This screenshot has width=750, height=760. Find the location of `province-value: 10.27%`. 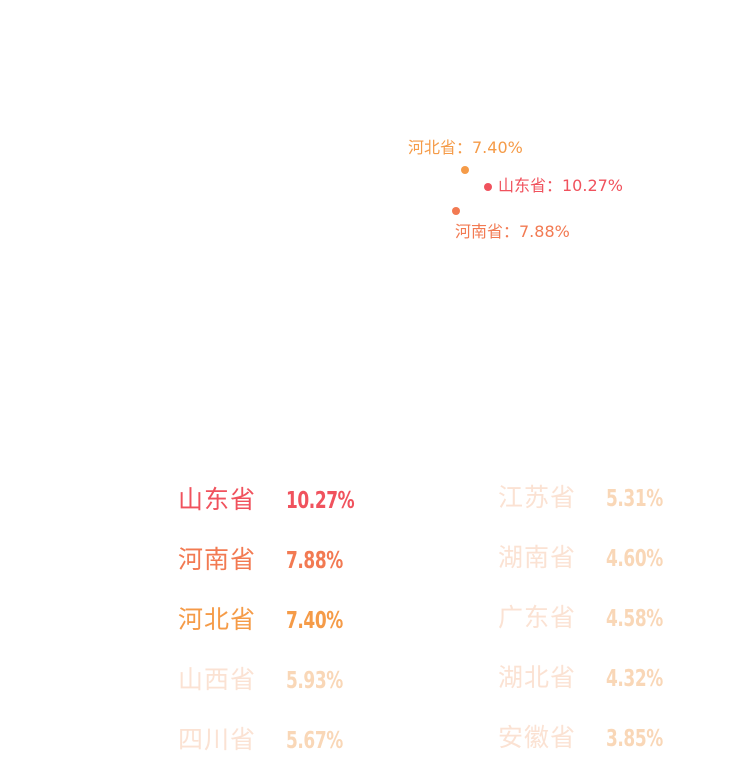

province-value: 10.27% is located at coordinates (320, 501).